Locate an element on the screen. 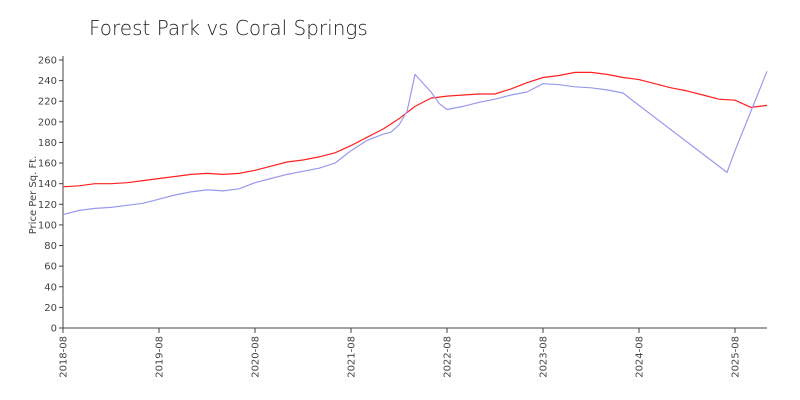 The width and height of the screenshot is (800, 400). x-tick-label: 2019-08 is located at coordinates (160, 357).